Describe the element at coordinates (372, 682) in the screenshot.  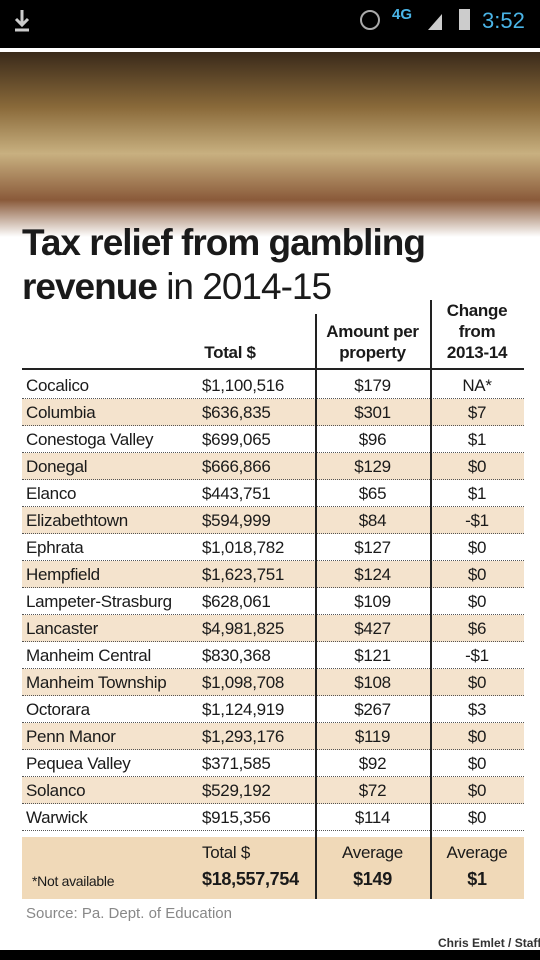
I see `per-property: $108` at that location.